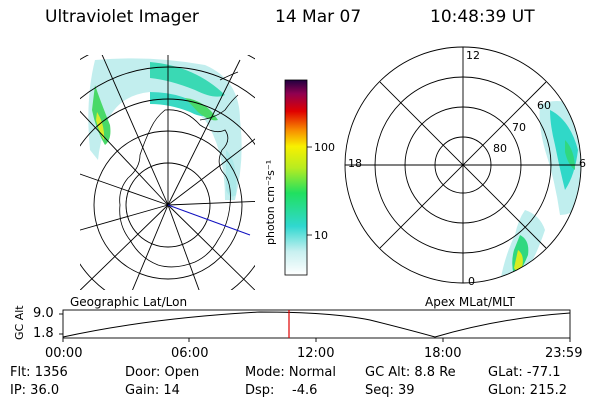 This screenshot has height=400, width=600. I want to click on status-gc-alt: GC Alt: 8.8 Re, so click(410, 372).